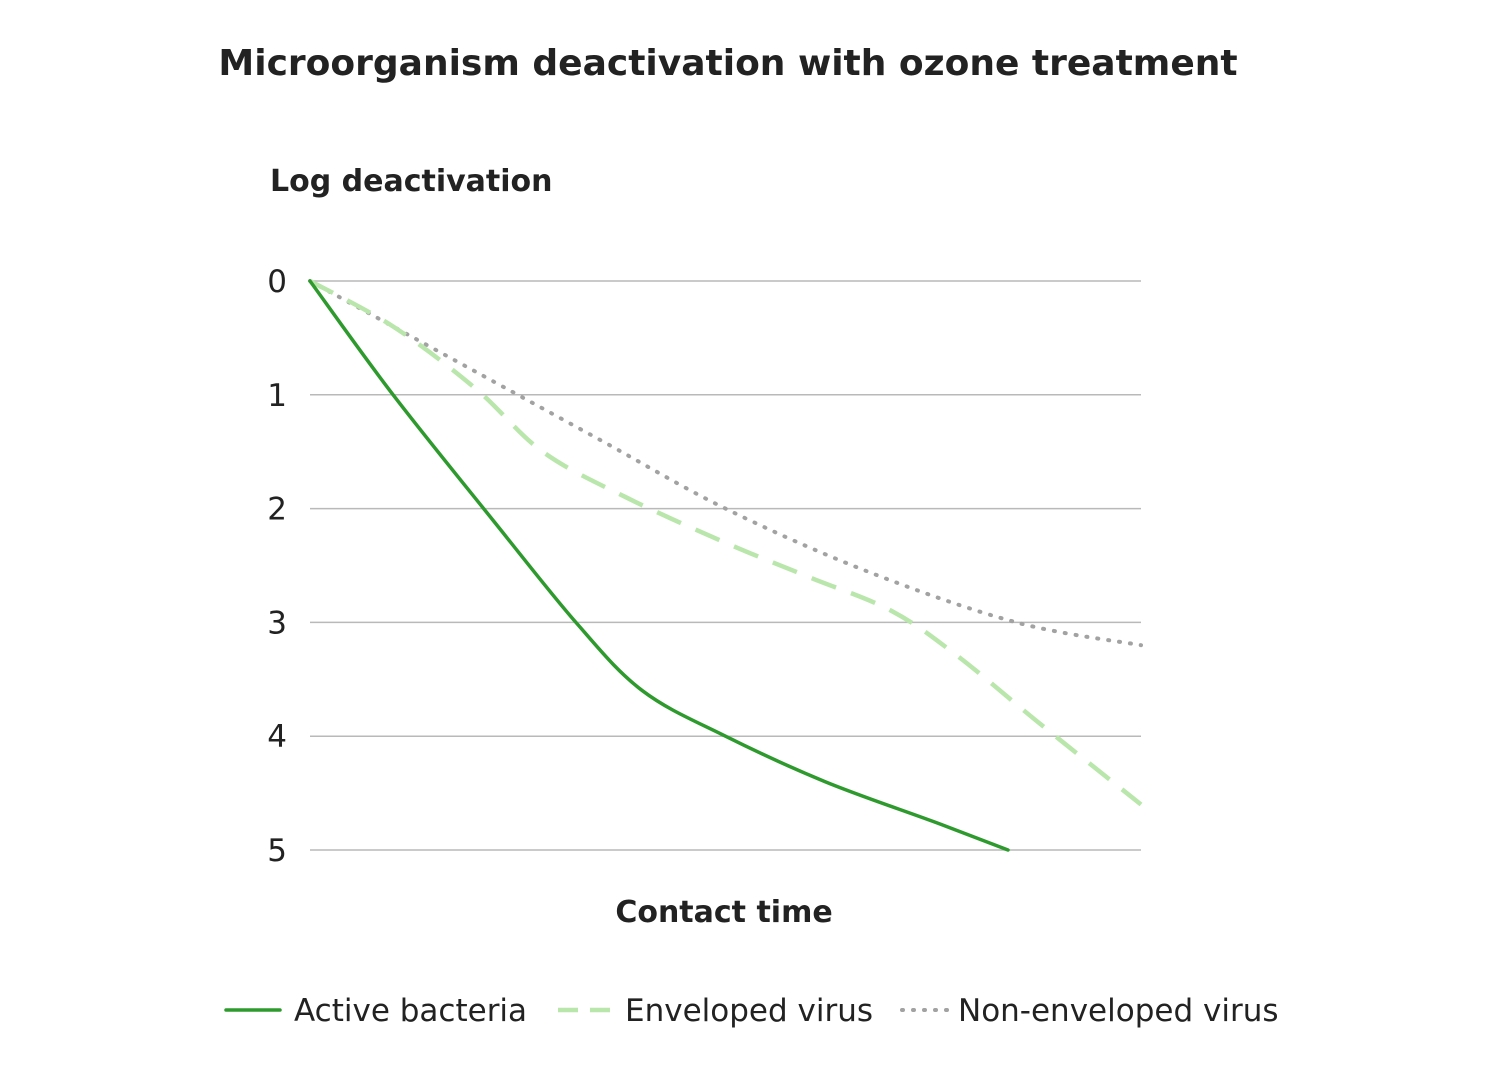 Image resolution: width=1501 pixels, height=1073 pixels. Describe the element at coordinates (411, 181) in the screenshot. I see `y-axis-title: Log deactivation` at that location.